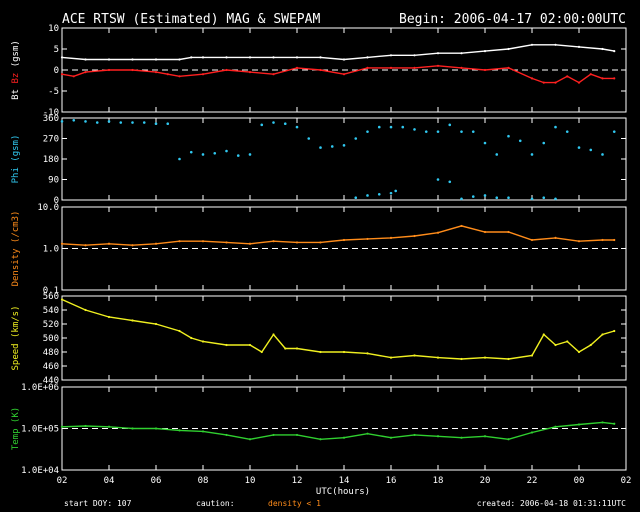 Image resolution: width=640 pixels, height=512 pixels. Describe the element at coordinates (16, 249) in the screenshot. I see `y-axis-label: Density (/cm3)` at that location.